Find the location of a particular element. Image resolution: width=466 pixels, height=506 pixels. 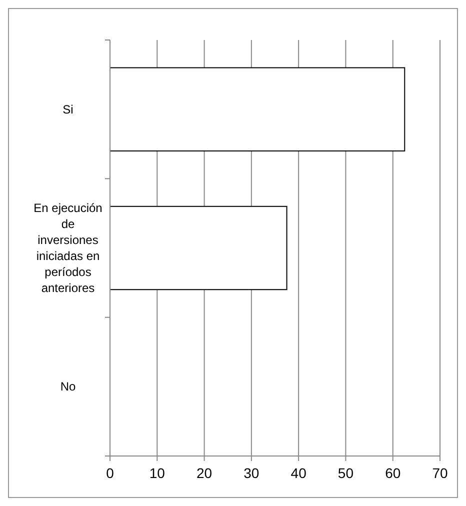

y-tick-label: En ejecución de inversiones iniciadas en períodos anteriores is located at coordinates (68, 248).